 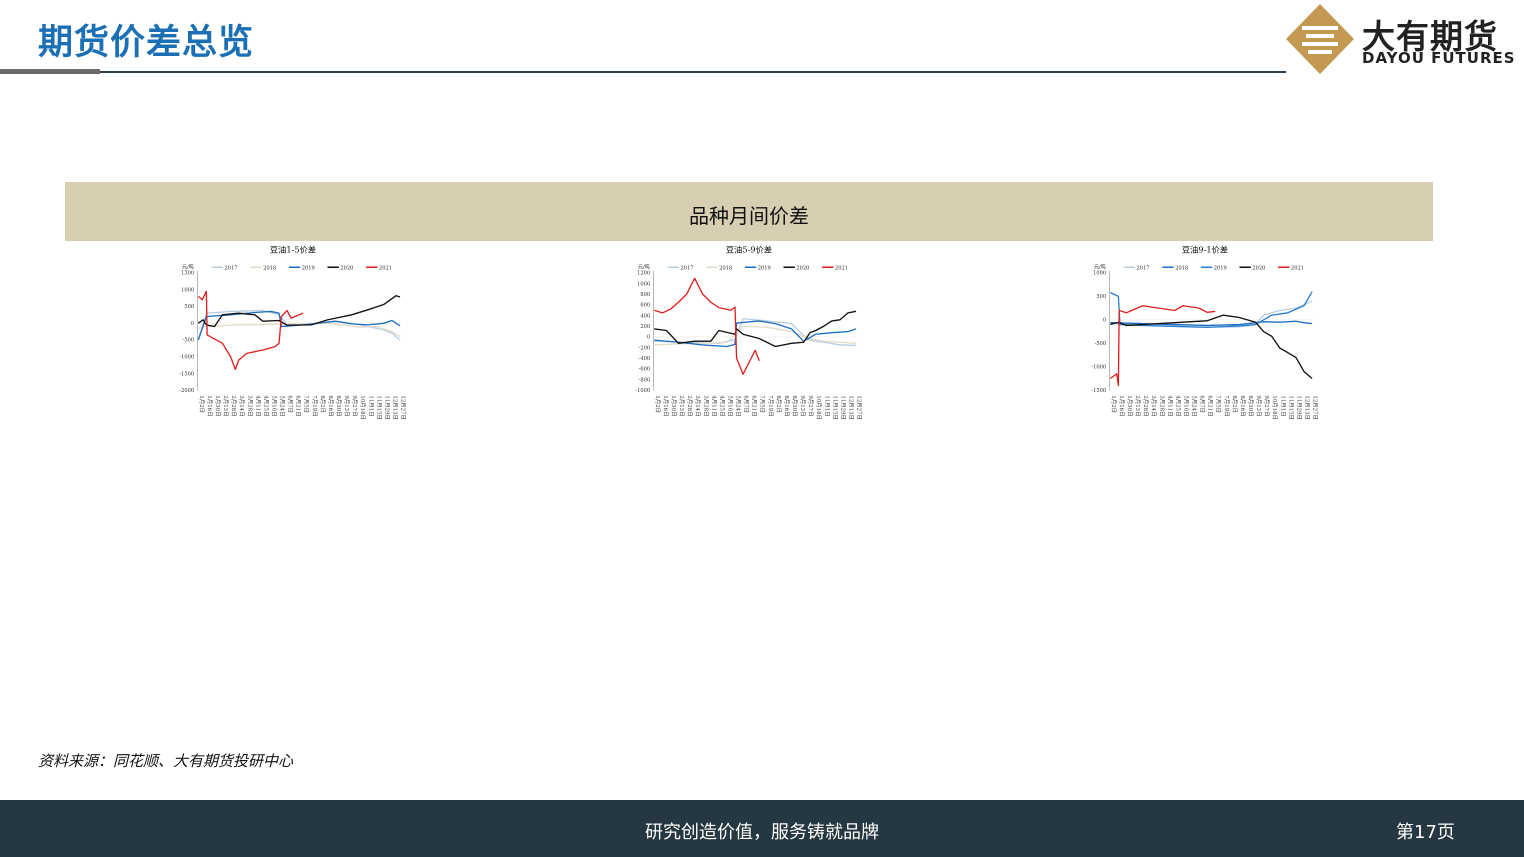 I want to click on diamond-logo-icon, so click(x=1320, y=39).